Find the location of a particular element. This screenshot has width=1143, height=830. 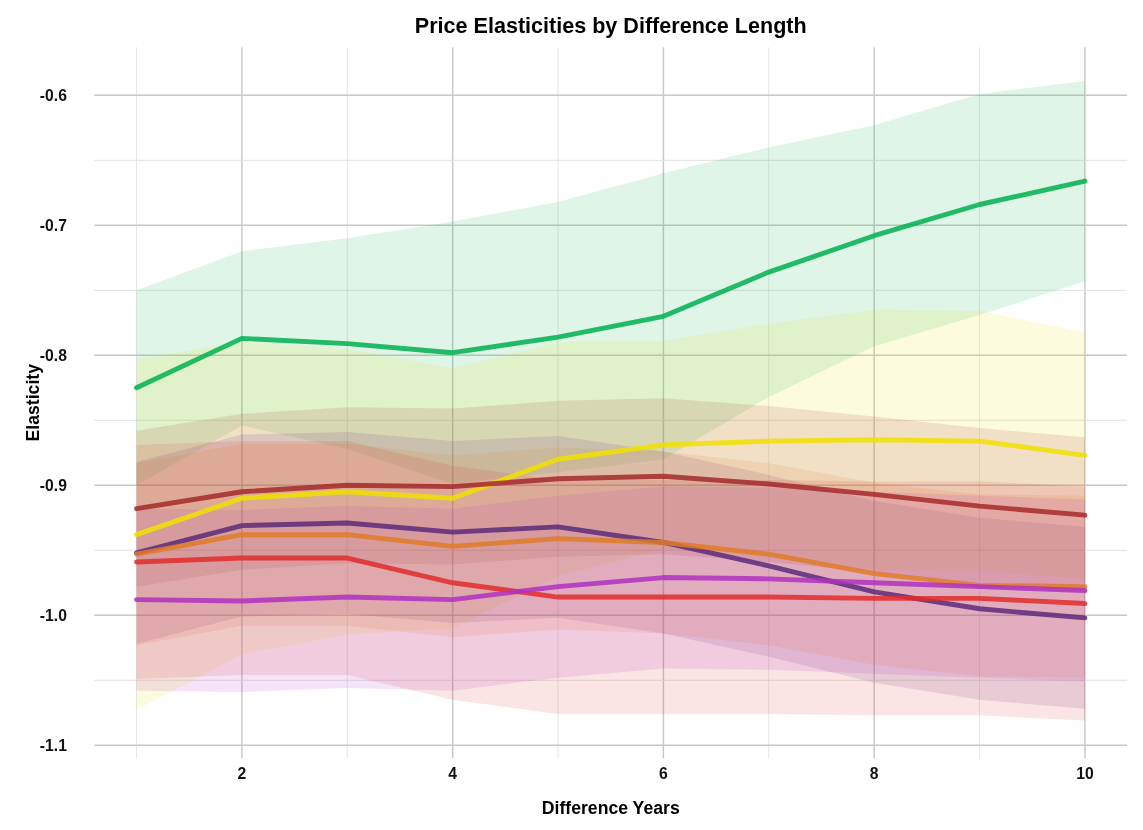

x-tick-label: 4 is located at coordinates (453, 773).